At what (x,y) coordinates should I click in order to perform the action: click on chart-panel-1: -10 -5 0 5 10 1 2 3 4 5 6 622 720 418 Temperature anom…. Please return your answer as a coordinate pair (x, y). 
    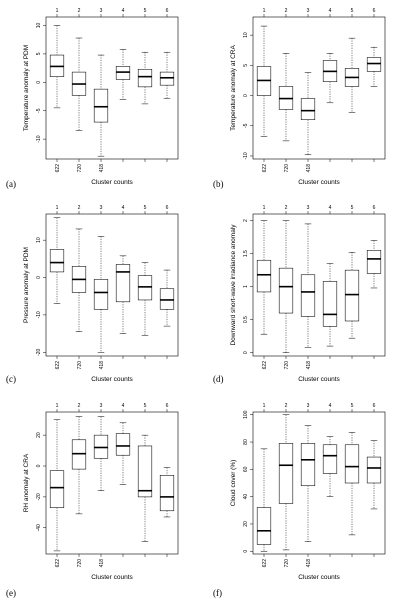
    Looking at the image, I should click on (92, 98).